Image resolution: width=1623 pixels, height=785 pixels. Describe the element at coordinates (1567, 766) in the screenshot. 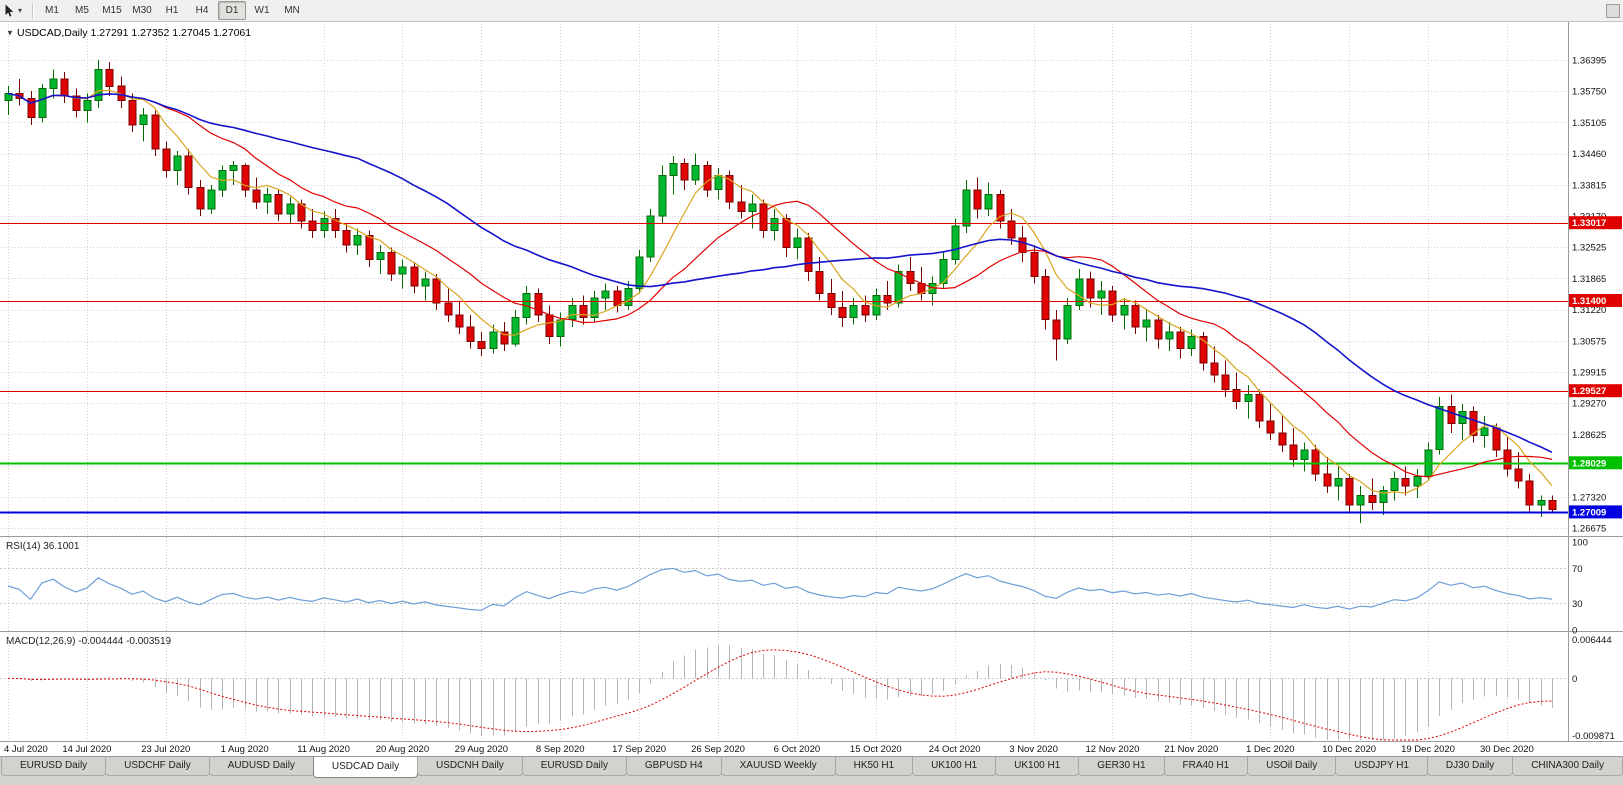

I see `chart-tab-china300-daily: CHINA300 Daily` at that location.